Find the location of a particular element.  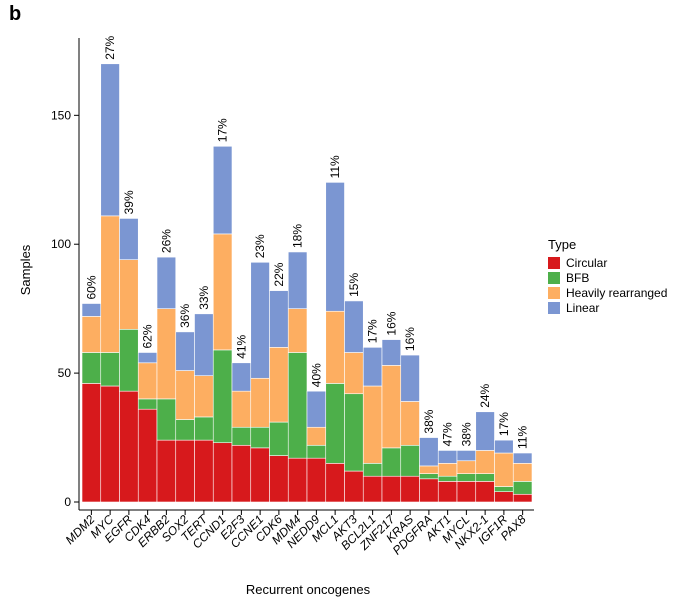

y-tick-label: 100 is located at coordinates (61, 244).